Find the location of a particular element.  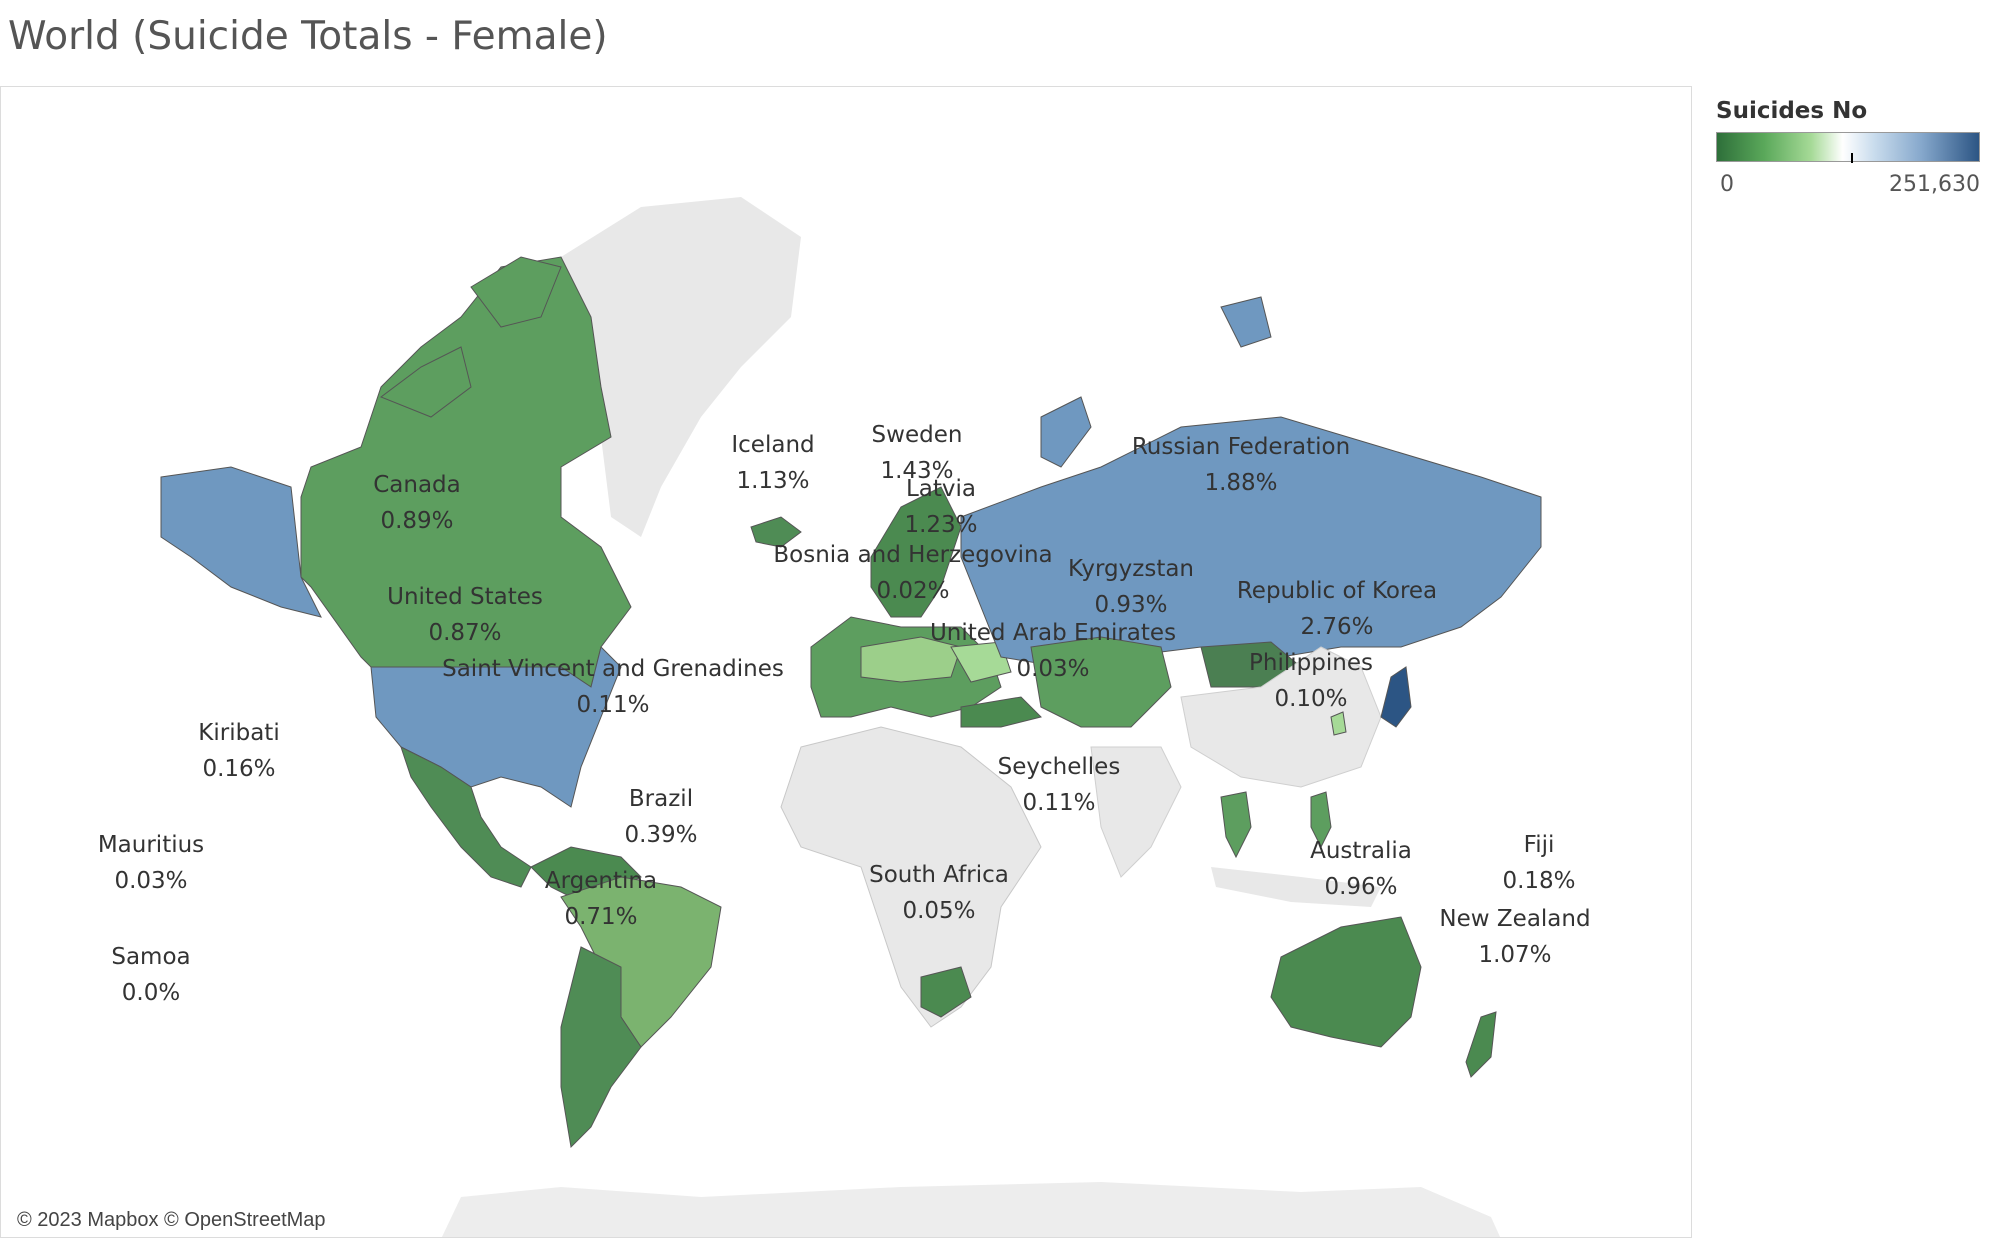

label-united-arab-emirates: United Arab Emirates 0.03% is located at coordinates (1053, 651).